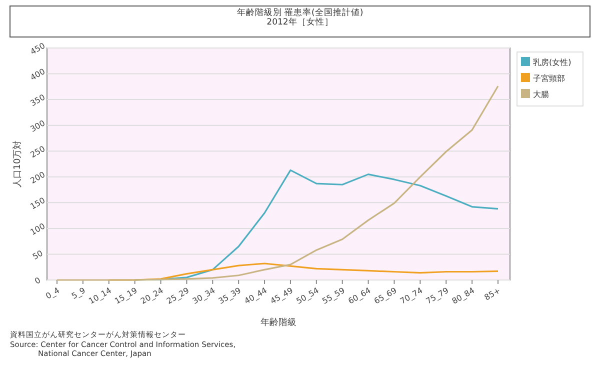  I want to click on chart-title: 年齢階級別 罹患率(全国推計値), so click(300, 12).